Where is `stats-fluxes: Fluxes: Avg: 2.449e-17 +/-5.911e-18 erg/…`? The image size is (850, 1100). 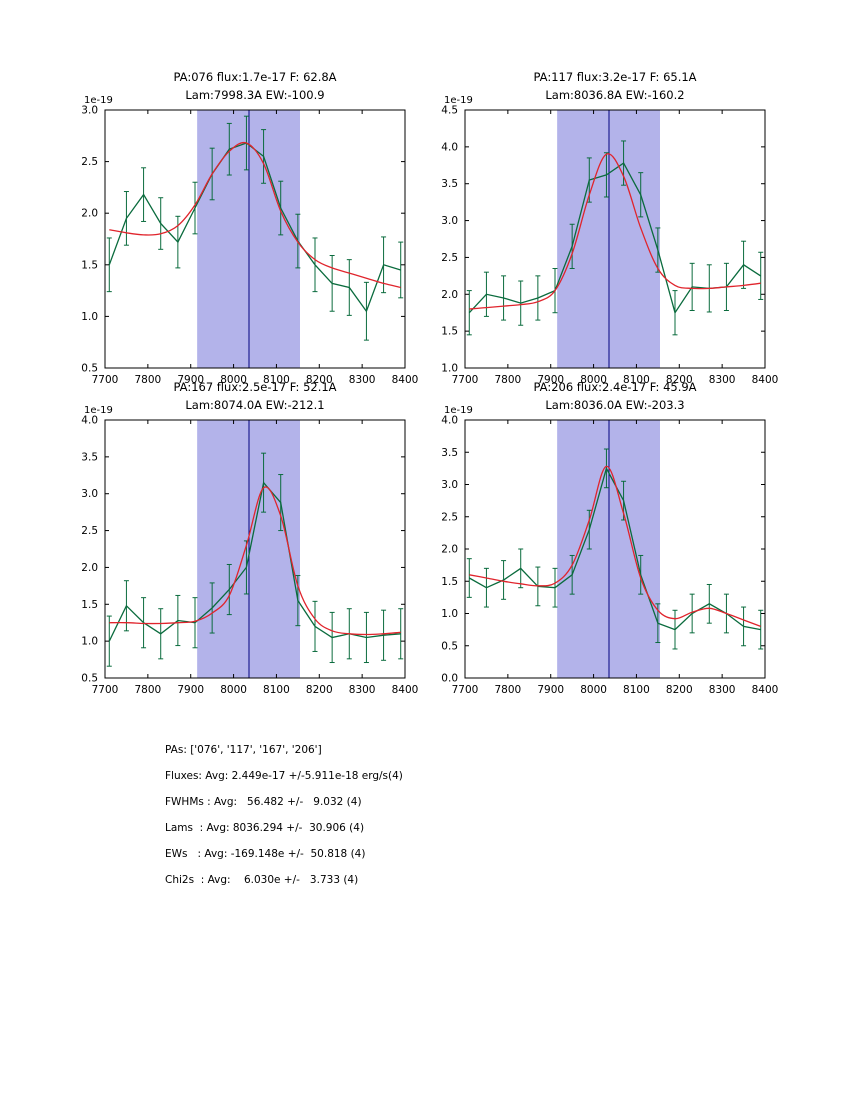
stats-fluxes: Fluxes: Avg: 2.449e-17 +/-5.911e-18 erg/… is located at coordinates (284, 776).